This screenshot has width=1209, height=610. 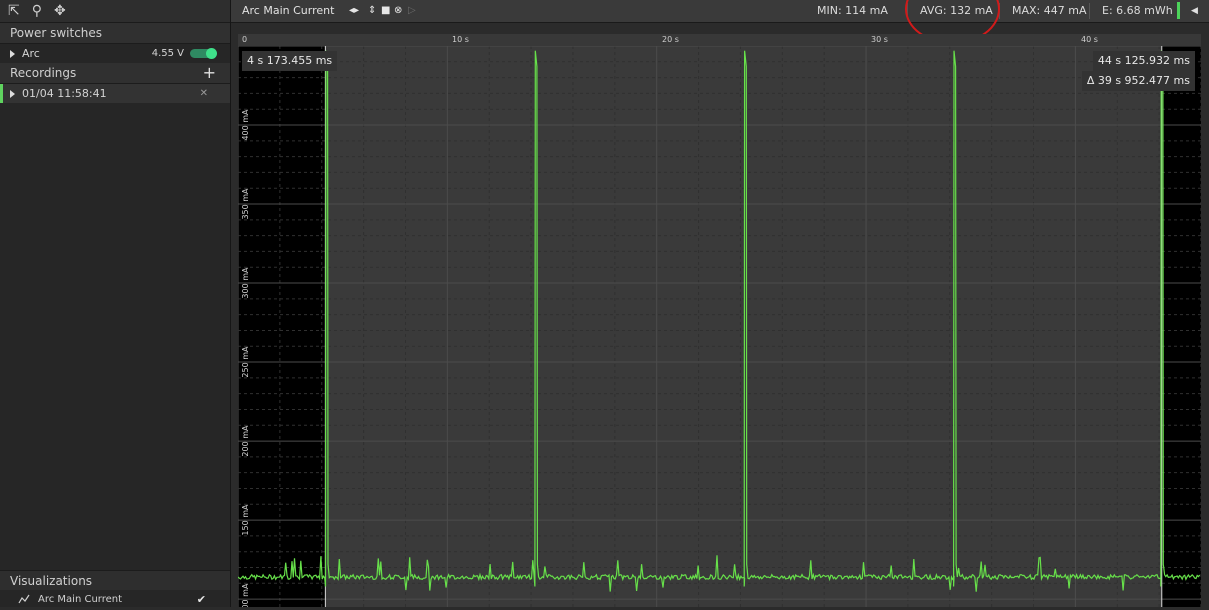 What do you see at coordinates (201, 599) in the screenshot?
I see `visualization-checkbox: ✔` at bounding box center [201, 599].